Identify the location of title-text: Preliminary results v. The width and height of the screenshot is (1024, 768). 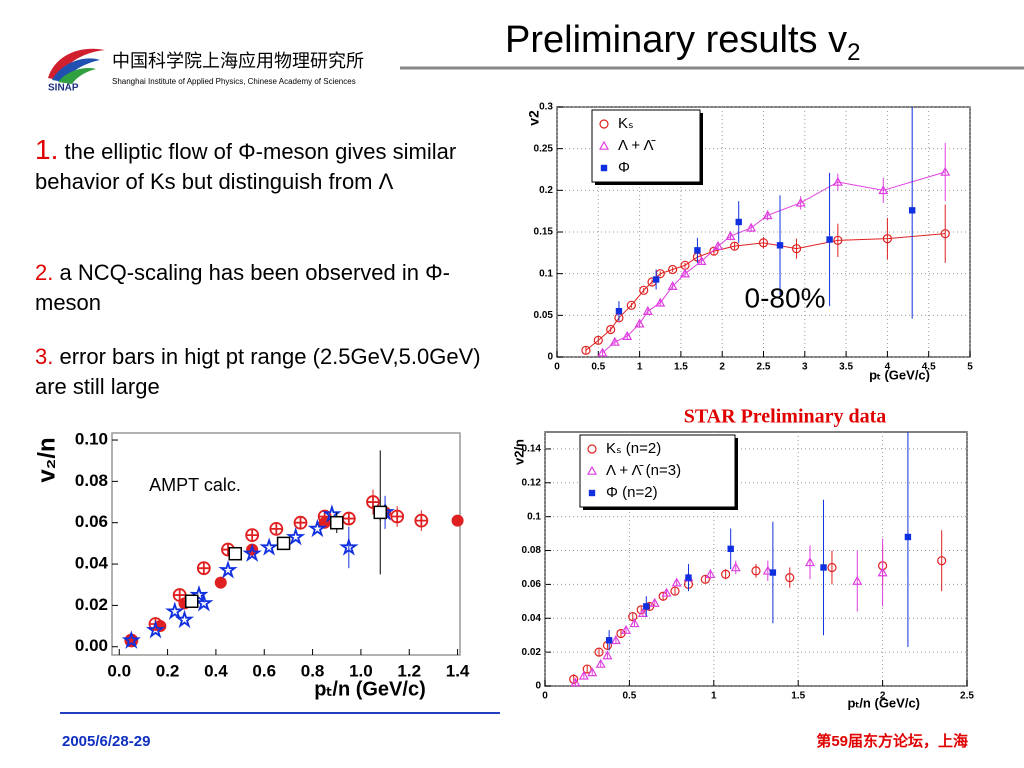
(676, 40).